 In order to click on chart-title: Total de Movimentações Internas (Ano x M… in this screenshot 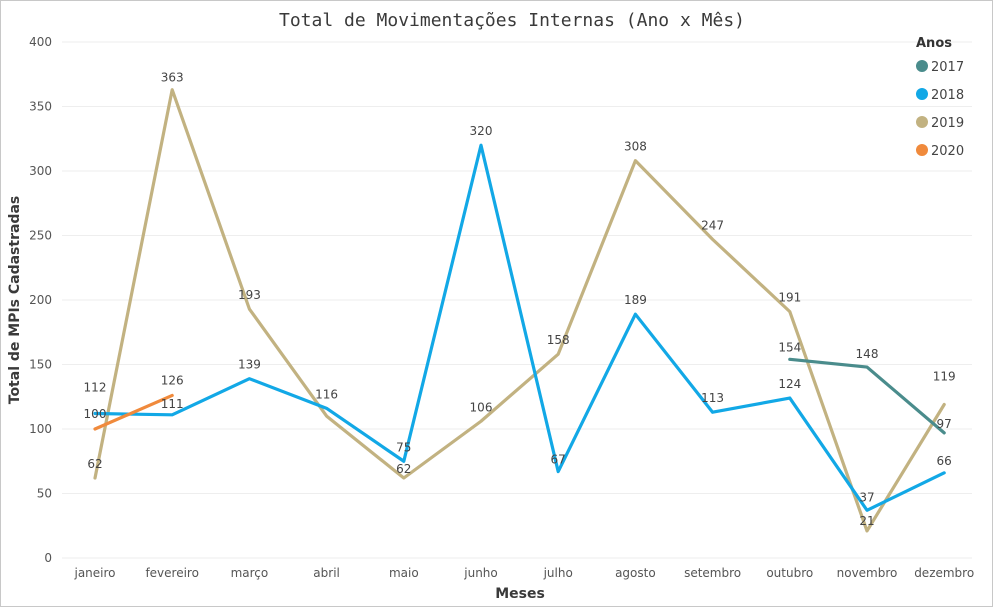, I will do `click(512, 20)`.